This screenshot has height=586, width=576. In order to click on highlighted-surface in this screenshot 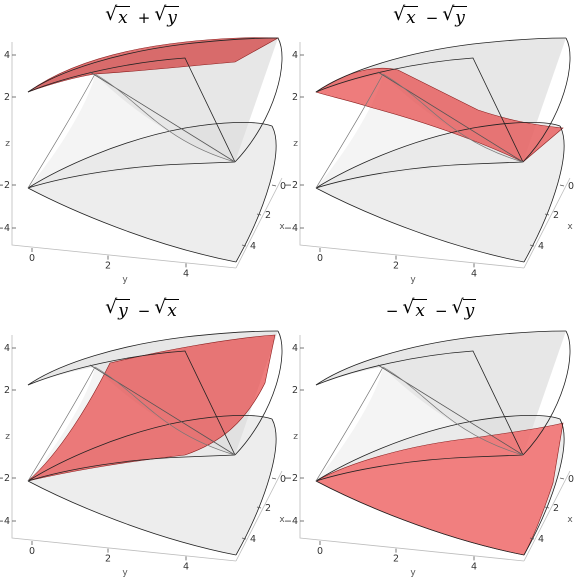, I will do `click(151, 408)`.